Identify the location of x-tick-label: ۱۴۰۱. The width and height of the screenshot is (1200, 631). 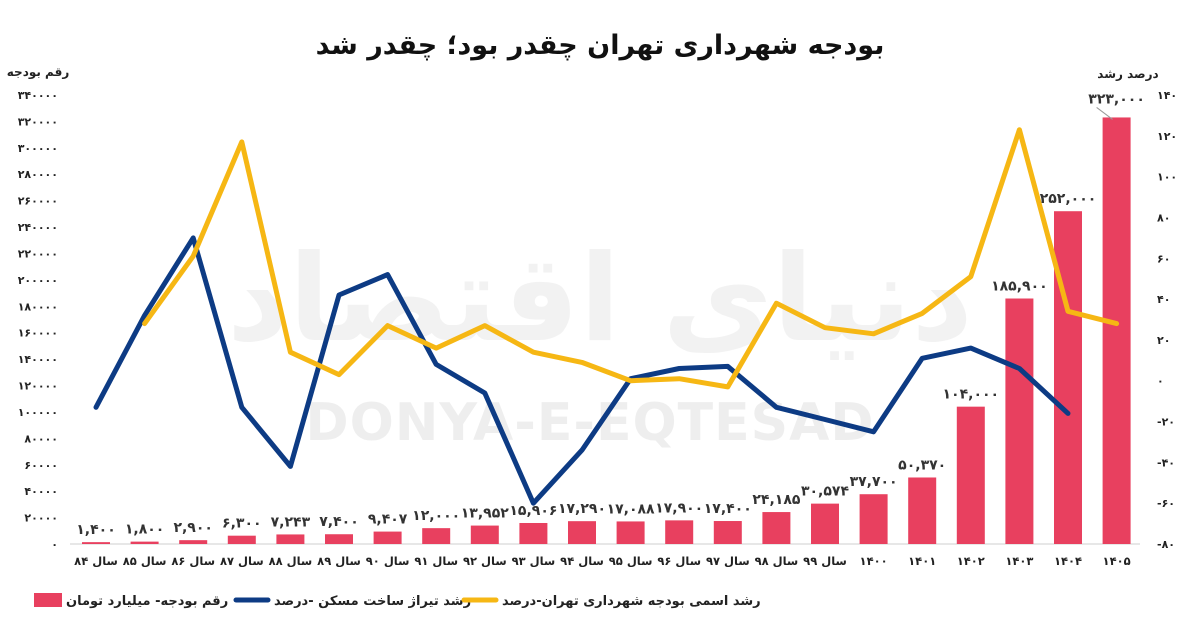
(922, 561).